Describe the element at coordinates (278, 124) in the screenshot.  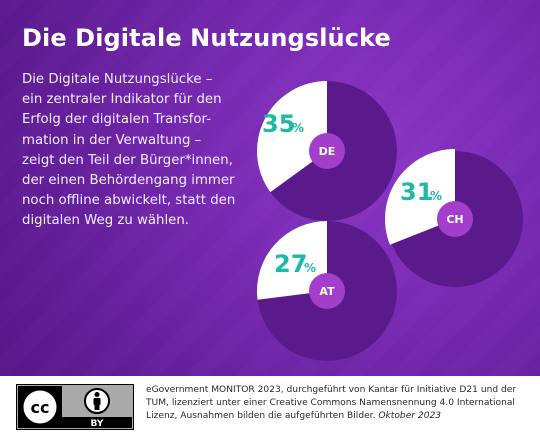
I see `pie-percentage: 35` at that location.